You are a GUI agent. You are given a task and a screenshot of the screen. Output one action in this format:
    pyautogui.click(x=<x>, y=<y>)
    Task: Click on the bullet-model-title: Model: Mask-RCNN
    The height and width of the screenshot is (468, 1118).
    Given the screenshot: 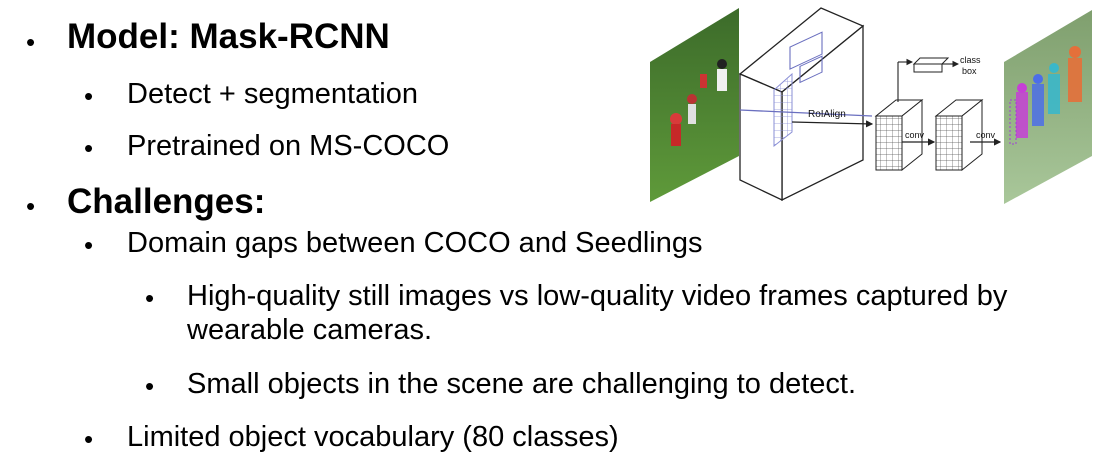 What is the action you would take?
    pyautogui.click(x=228, y=36)
    